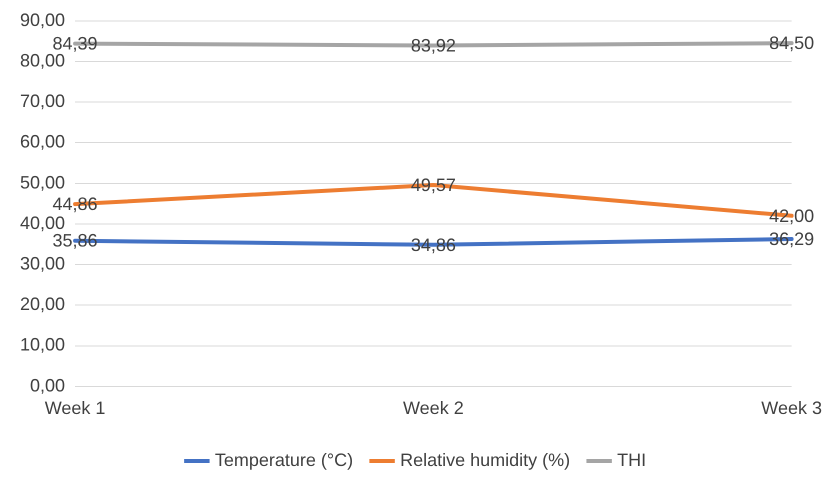  Describe the element at coordinates (791, 238) in the screenshot. I see `data-label: 36,29` at that location.